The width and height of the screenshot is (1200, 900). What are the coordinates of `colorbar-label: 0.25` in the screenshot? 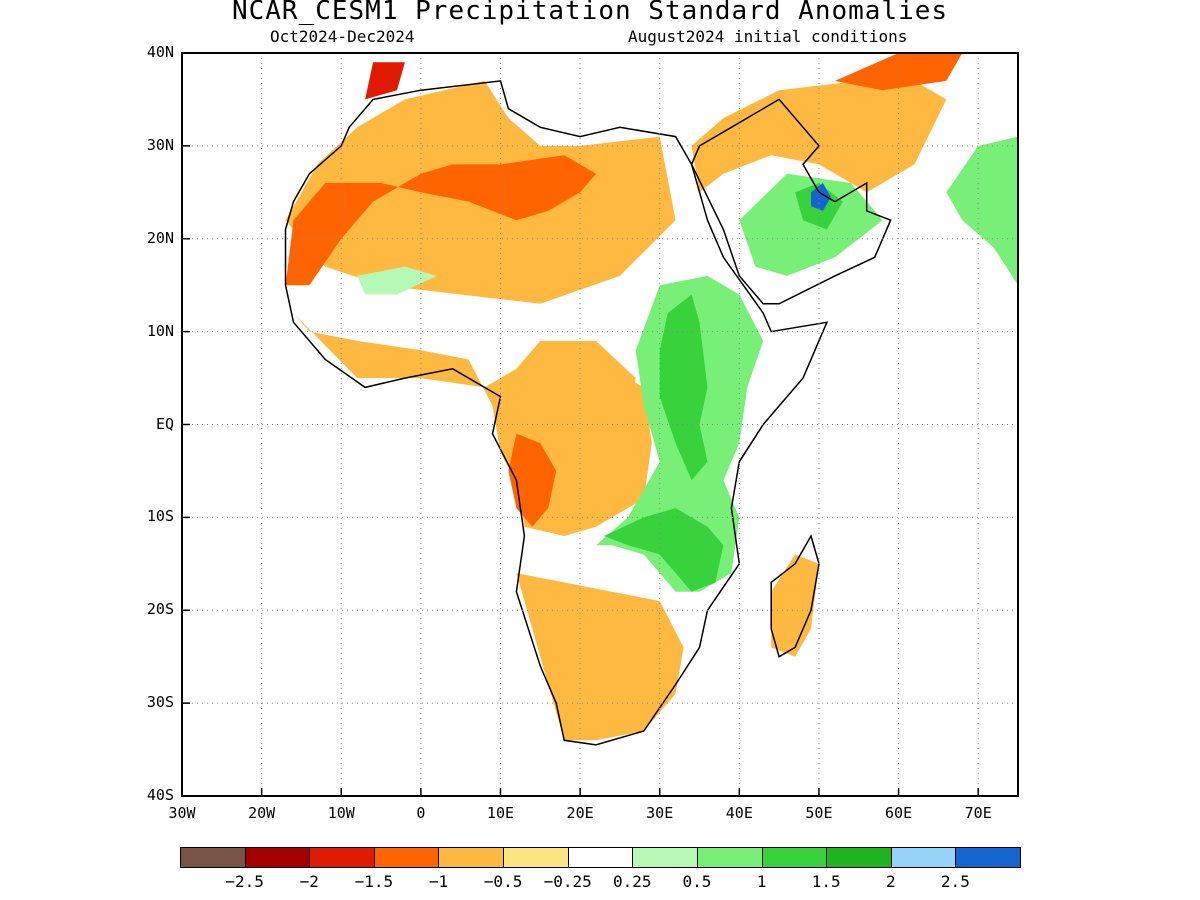 It's located at (632, 881).